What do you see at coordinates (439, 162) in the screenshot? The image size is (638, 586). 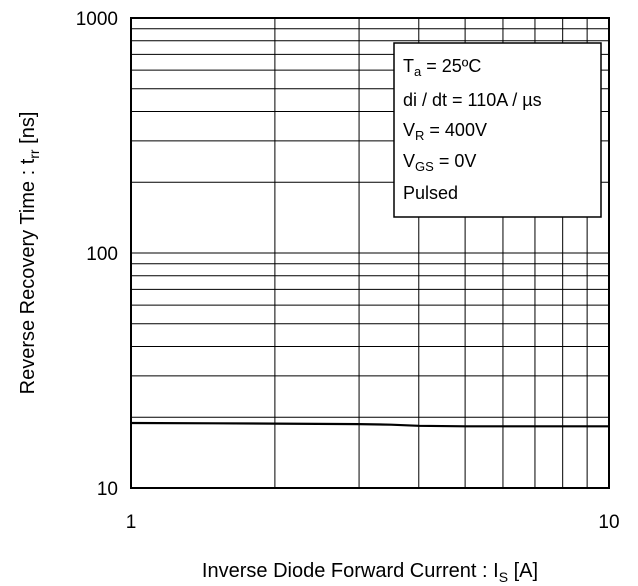 I see `condition-vgs: VGS = 0V` at bounding box center [439, 162].